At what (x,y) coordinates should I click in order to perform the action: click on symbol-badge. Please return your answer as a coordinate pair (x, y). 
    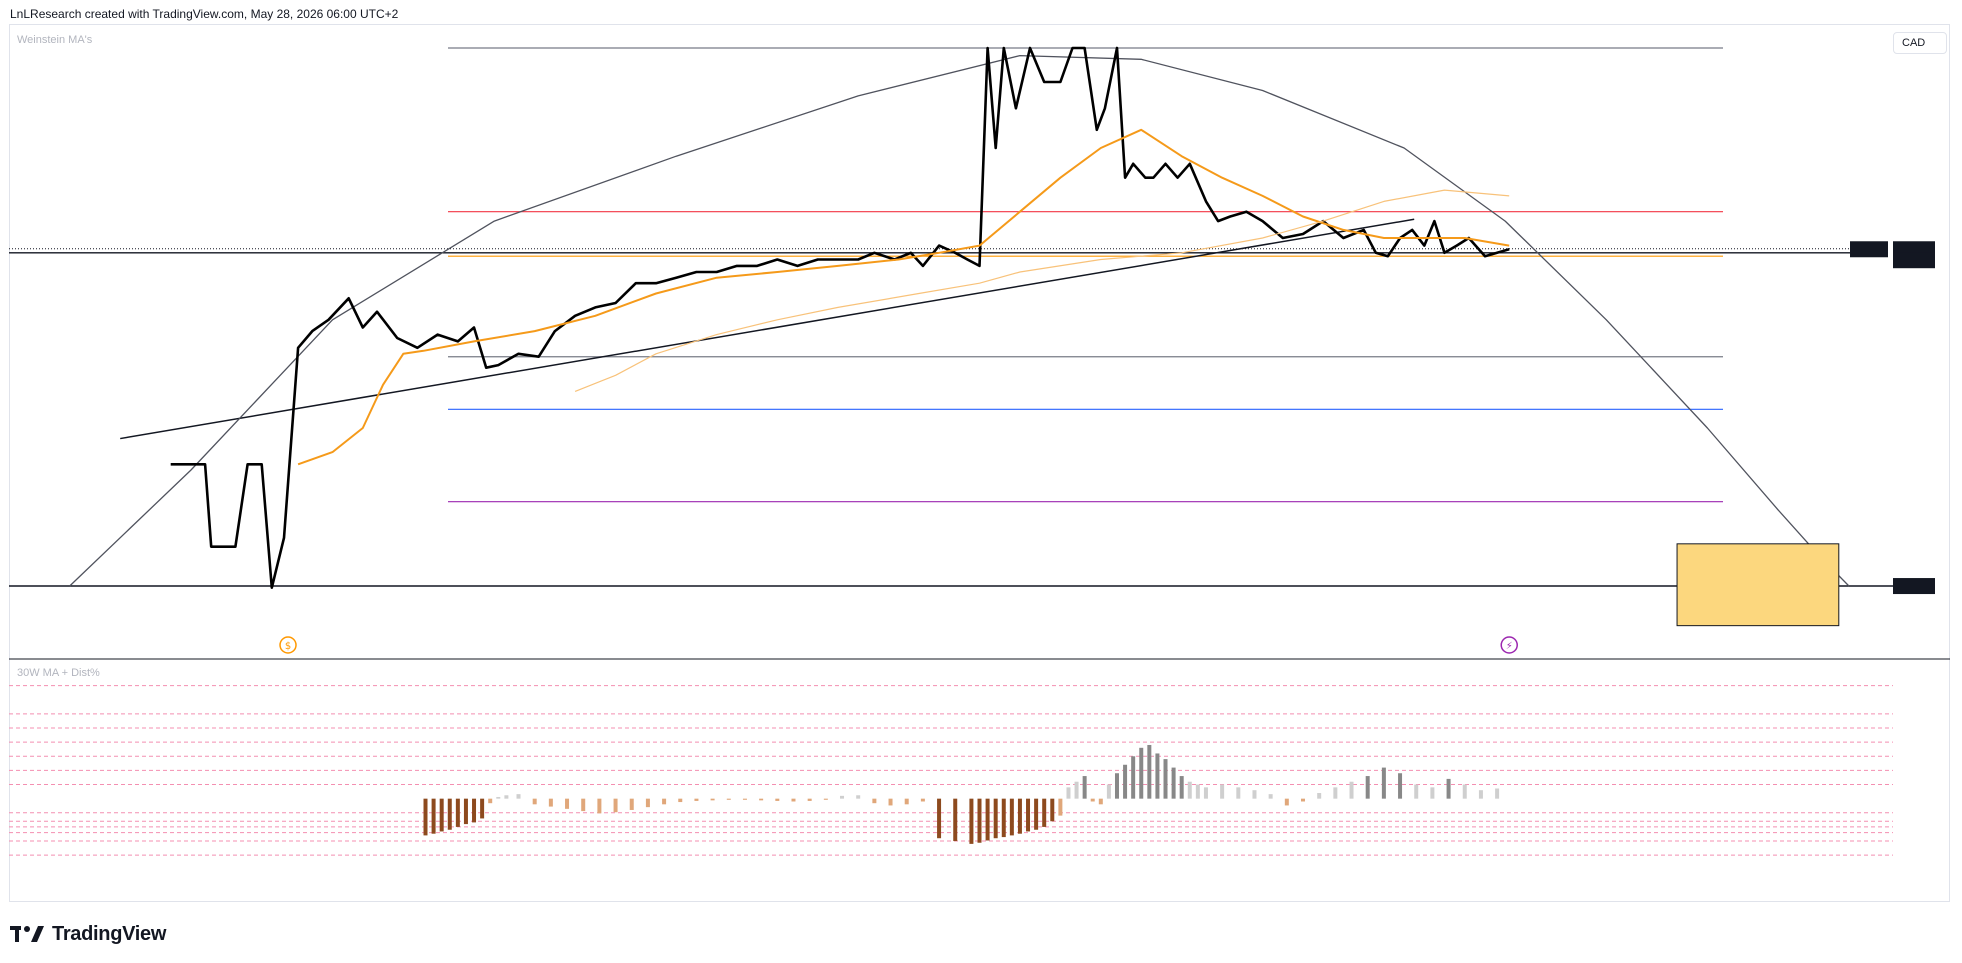
    Looking at the image, I should click on (1869, 249).